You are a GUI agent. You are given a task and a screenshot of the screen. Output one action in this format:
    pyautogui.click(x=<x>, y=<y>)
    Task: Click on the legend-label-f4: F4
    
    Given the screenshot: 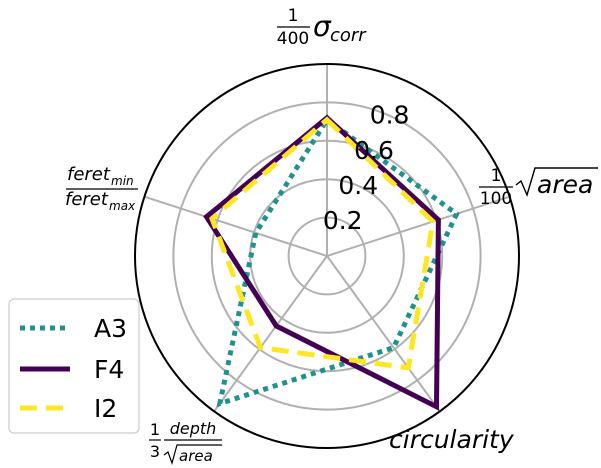 What is the action you would take?
    pyautogui.click(x=109, y=369)
    